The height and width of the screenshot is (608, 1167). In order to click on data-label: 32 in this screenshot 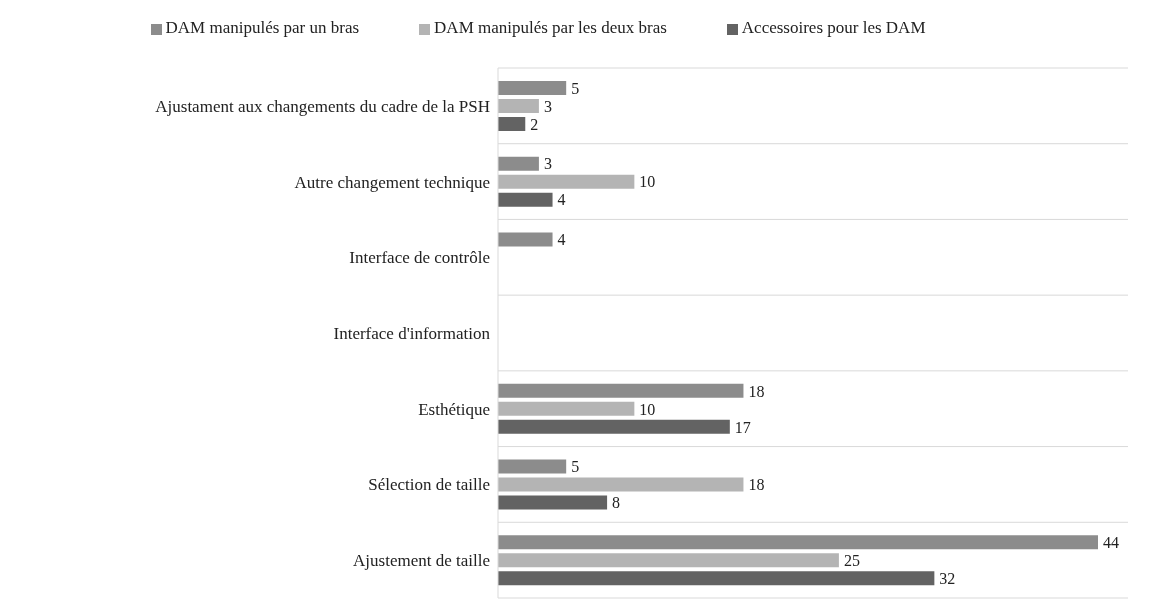, I will do `click(947, 578)`.